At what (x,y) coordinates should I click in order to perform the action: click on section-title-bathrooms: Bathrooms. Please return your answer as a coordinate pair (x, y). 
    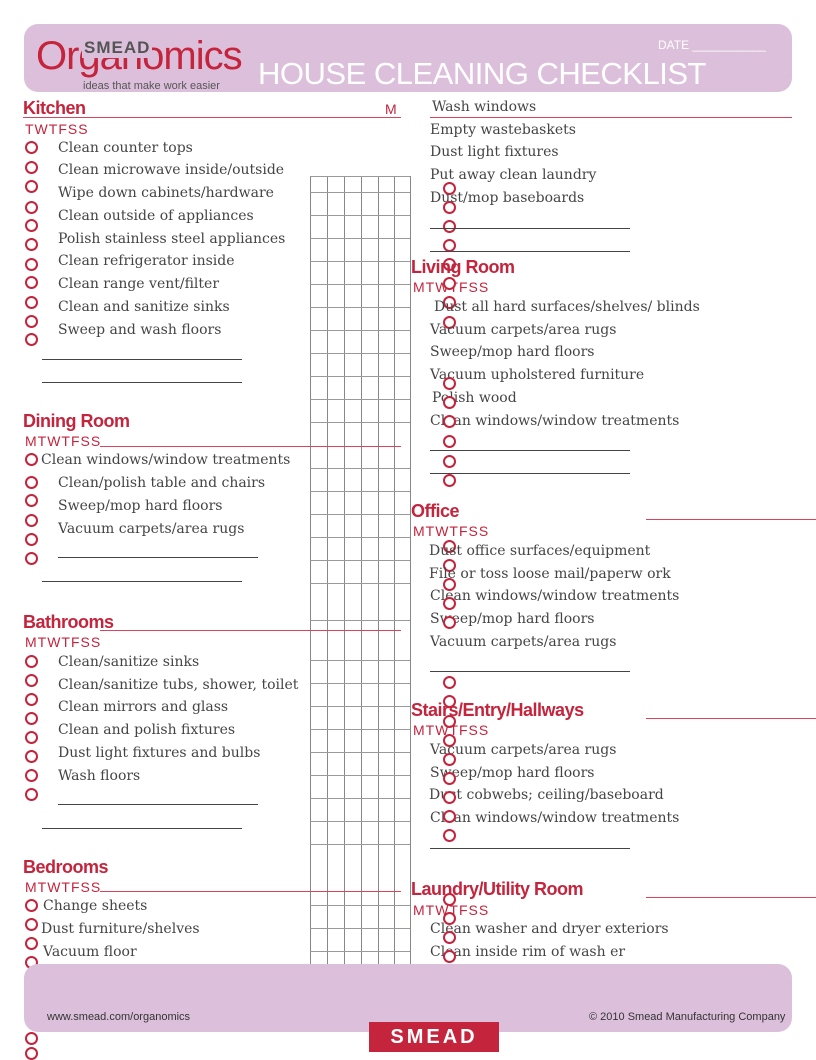
    Looking at the image, I should click on (68, 622).